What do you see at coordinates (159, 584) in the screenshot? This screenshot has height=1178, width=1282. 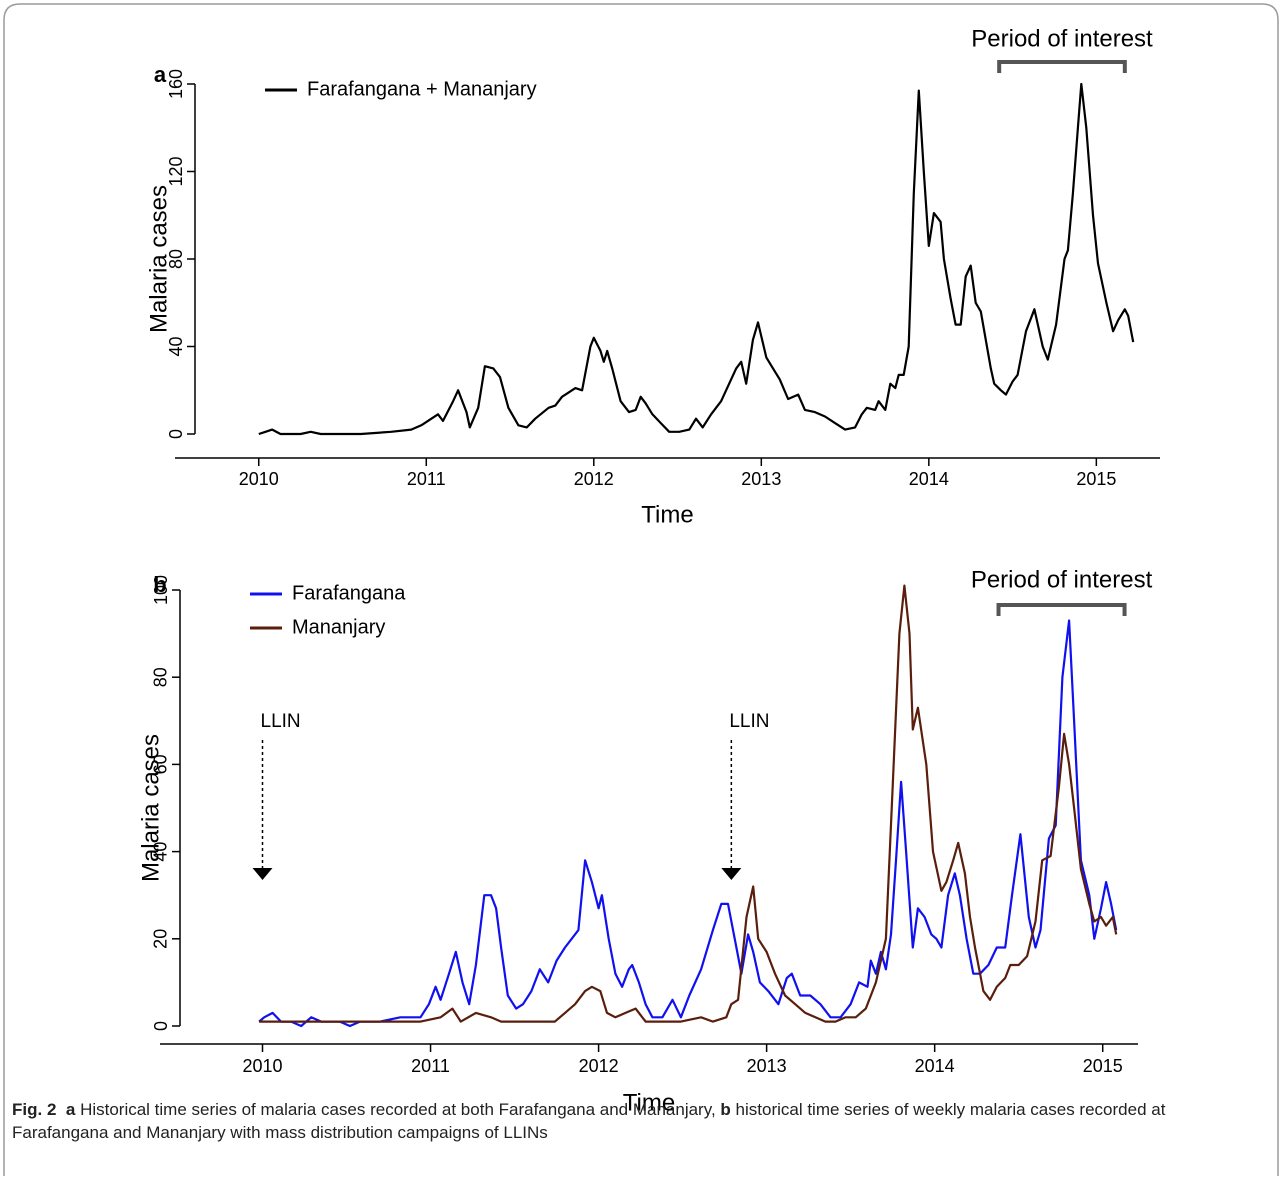 I see `panel-letter: b` at bounding box center [159, 584].